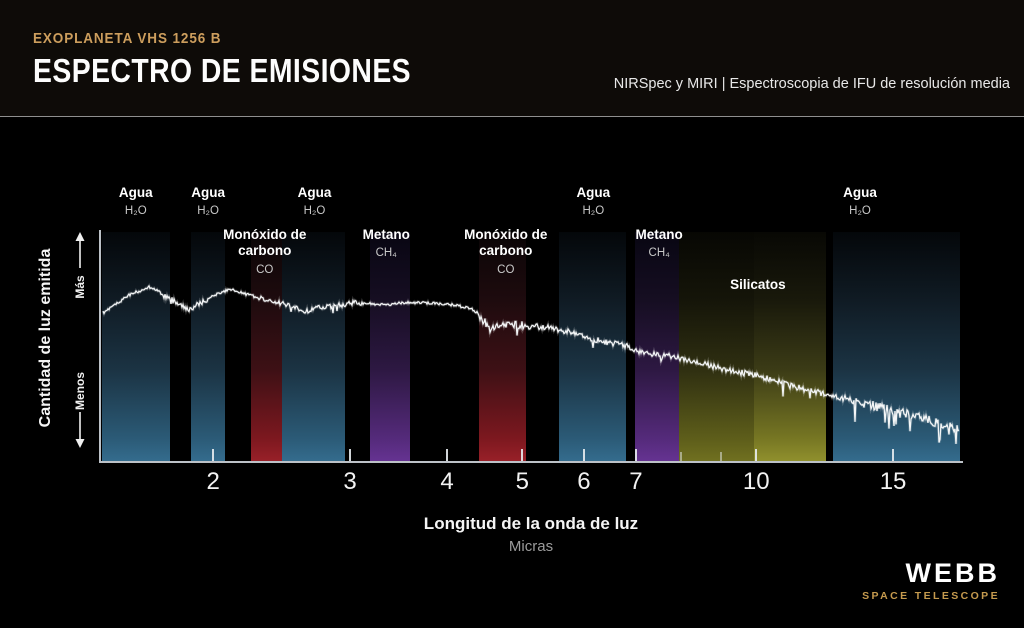 The image size is (1024, 628). Describe the element at coordinates (952, 573) in the screenshot. I see `webb-logo-name: WEBB` at that location.